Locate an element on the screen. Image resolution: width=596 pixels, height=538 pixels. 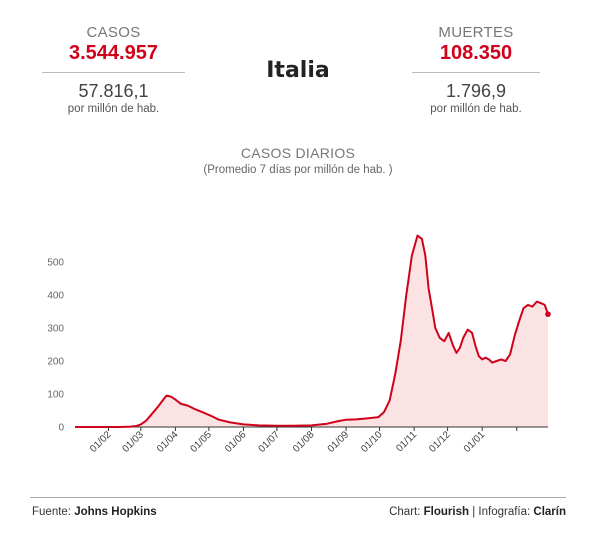
source-prefix: Fuente: is located at coordinates (51, 512).